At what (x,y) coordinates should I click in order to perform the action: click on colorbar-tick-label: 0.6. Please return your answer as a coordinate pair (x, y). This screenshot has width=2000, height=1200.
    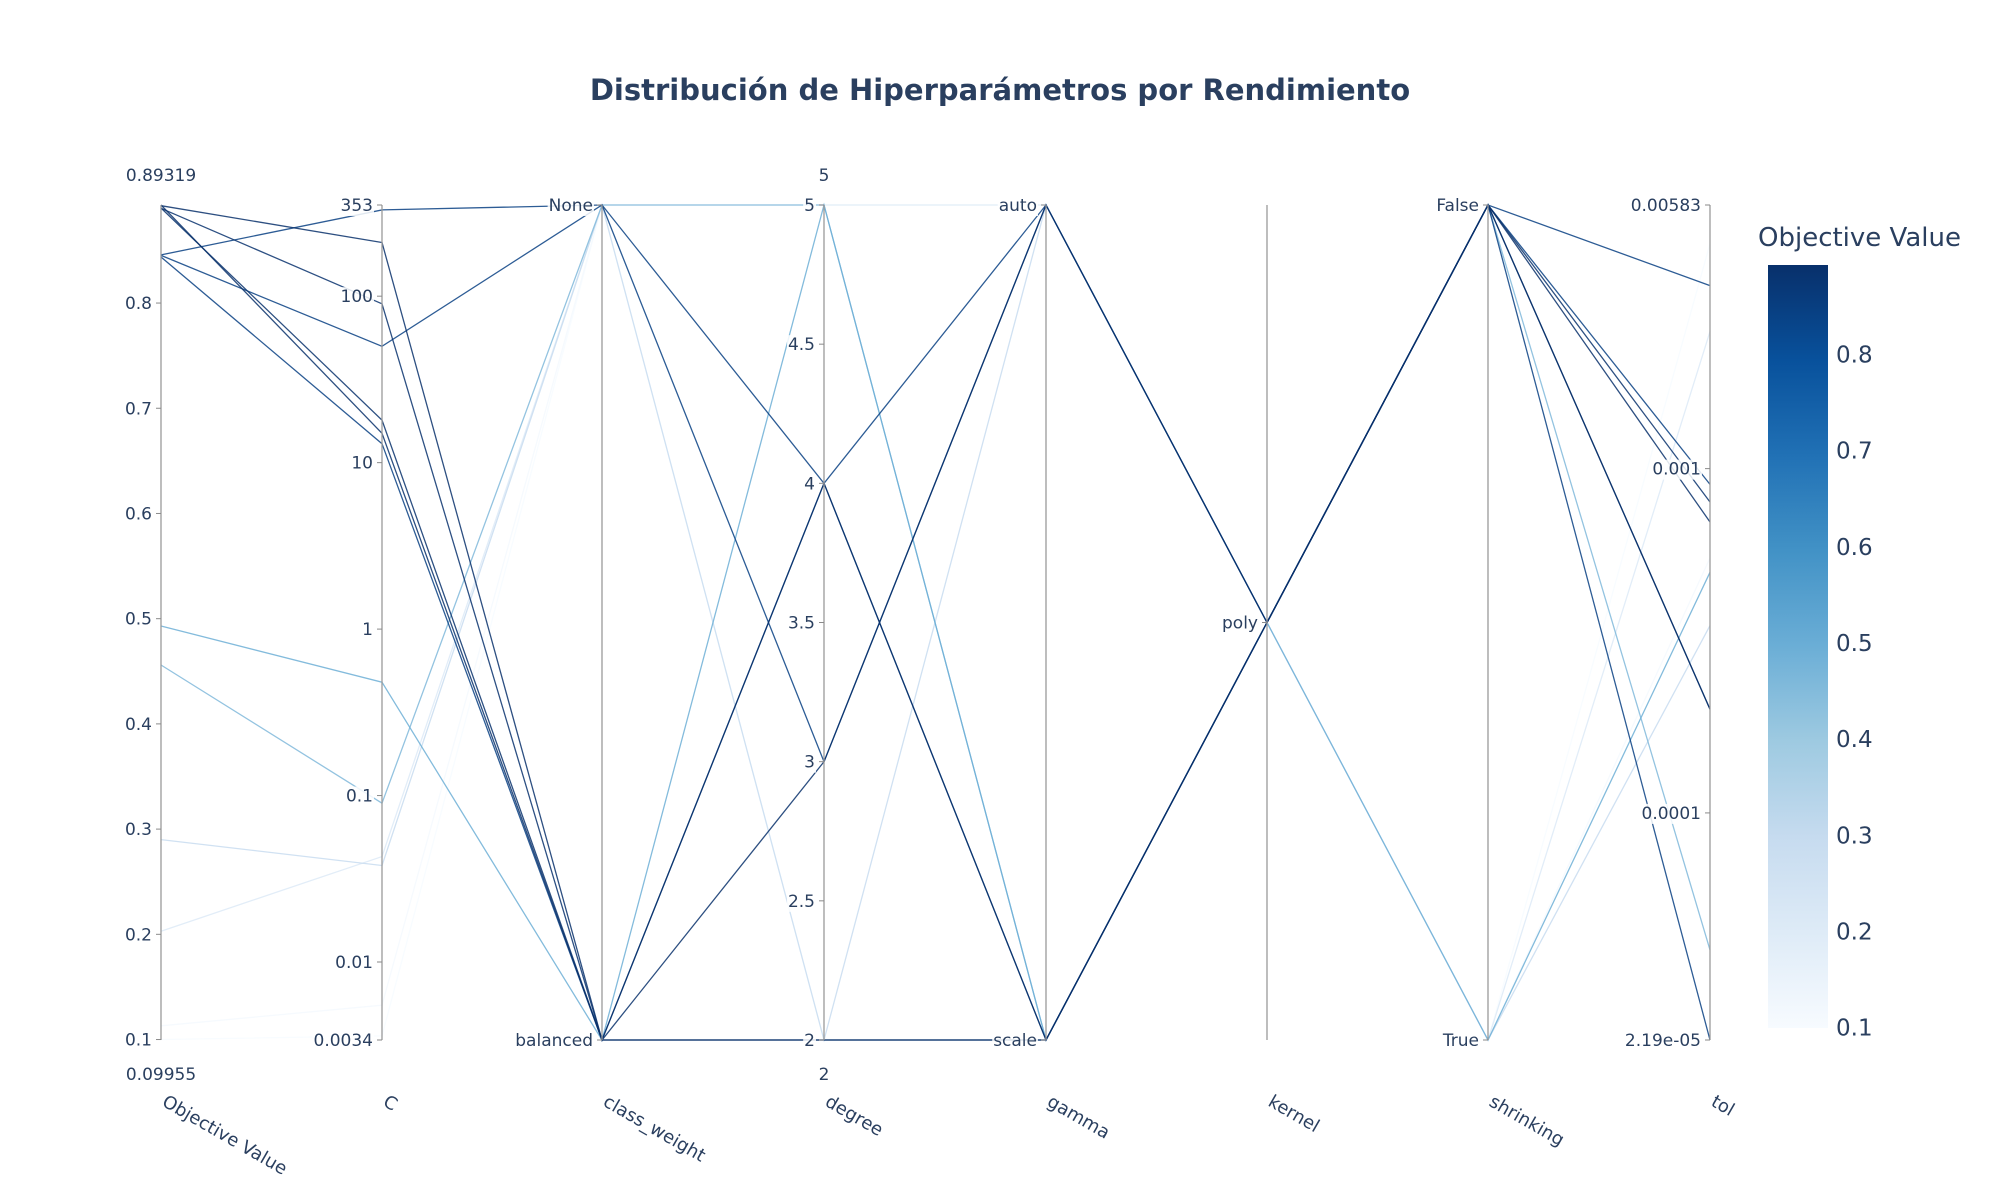
    Looking at the image, I should click on (1854, 548).